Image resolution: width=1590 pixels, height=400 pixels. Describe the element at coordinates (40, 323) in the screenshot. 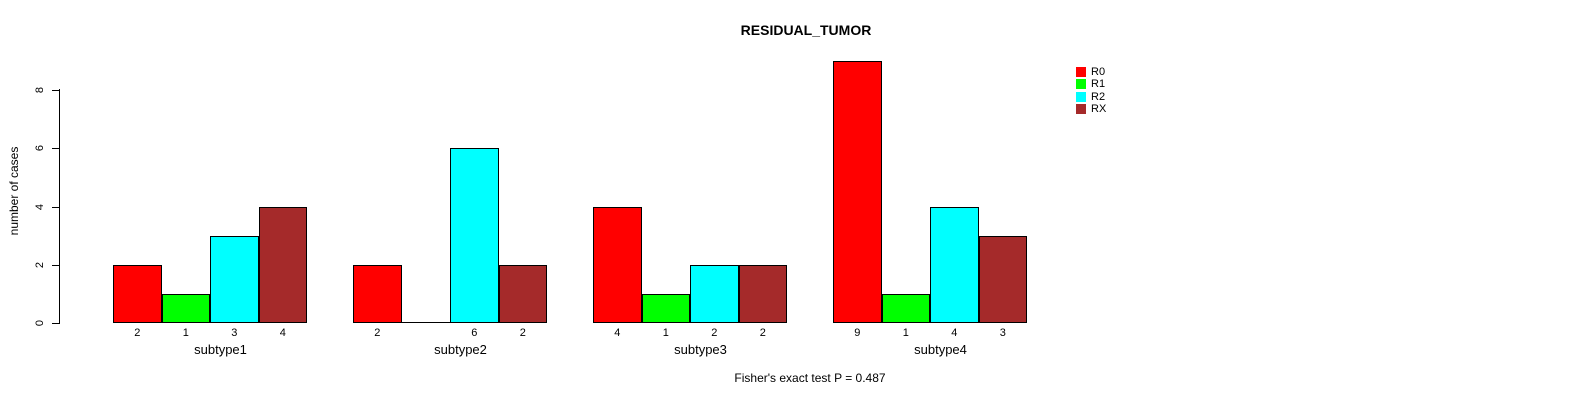

I see `y-tick-label: 0` at that location.